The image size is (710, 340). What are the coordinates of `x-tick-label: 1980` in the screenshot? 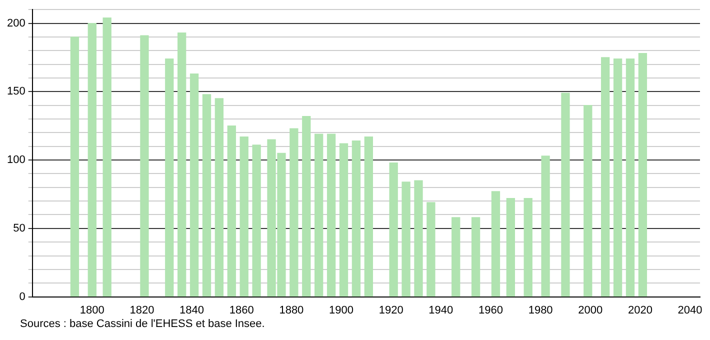 It's located at (540, 310).